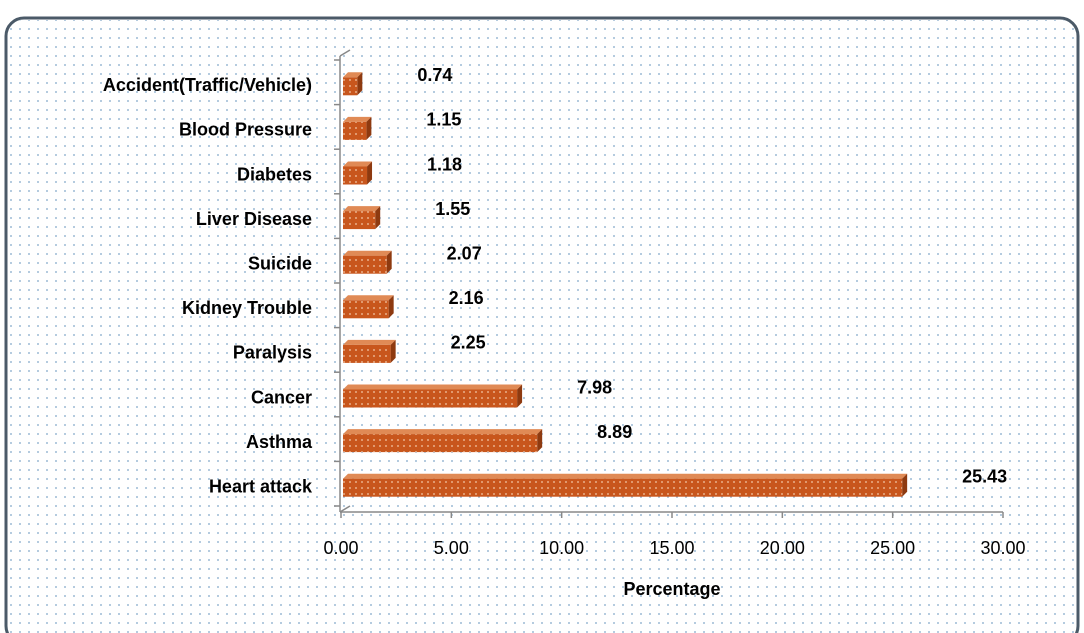 The image size is (1084, 633). Describe the element at coordinates (272, 353) in the screenshot. I see `y-tick-label: Paralysis` at that location.